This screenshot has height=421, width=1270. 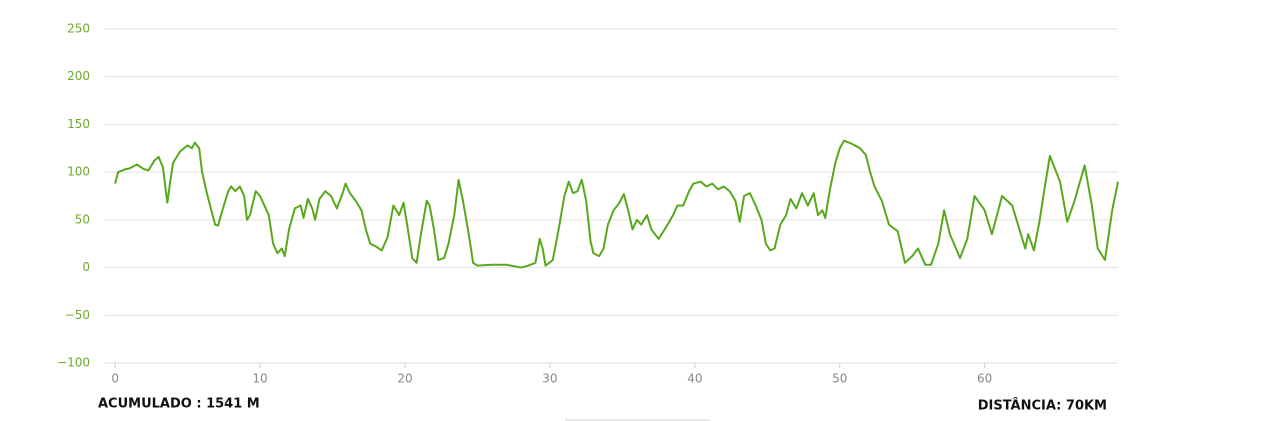 I want to click on x-tick-label: 60, so click(x=984, y=379).